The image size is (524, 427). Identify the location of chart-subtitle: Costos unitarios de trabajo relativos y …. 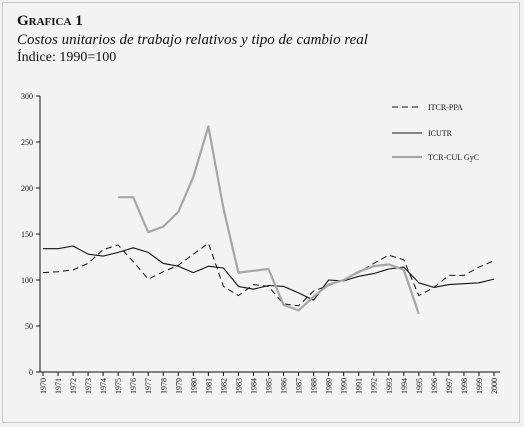
(192, 40).